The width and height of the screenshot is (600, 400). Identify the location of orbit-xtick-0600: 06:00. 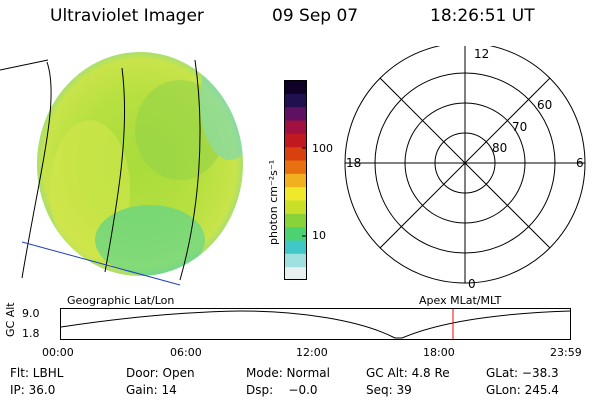
(186, 352).